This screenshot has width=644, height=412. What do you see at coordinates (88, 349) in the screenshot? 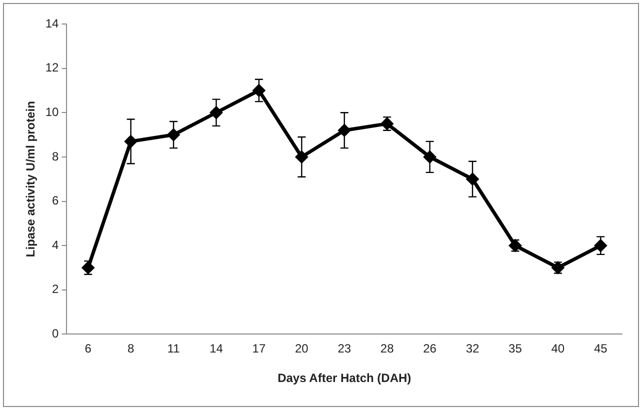
I see `x-tick-label: 6` at bounding box center [88, 349].